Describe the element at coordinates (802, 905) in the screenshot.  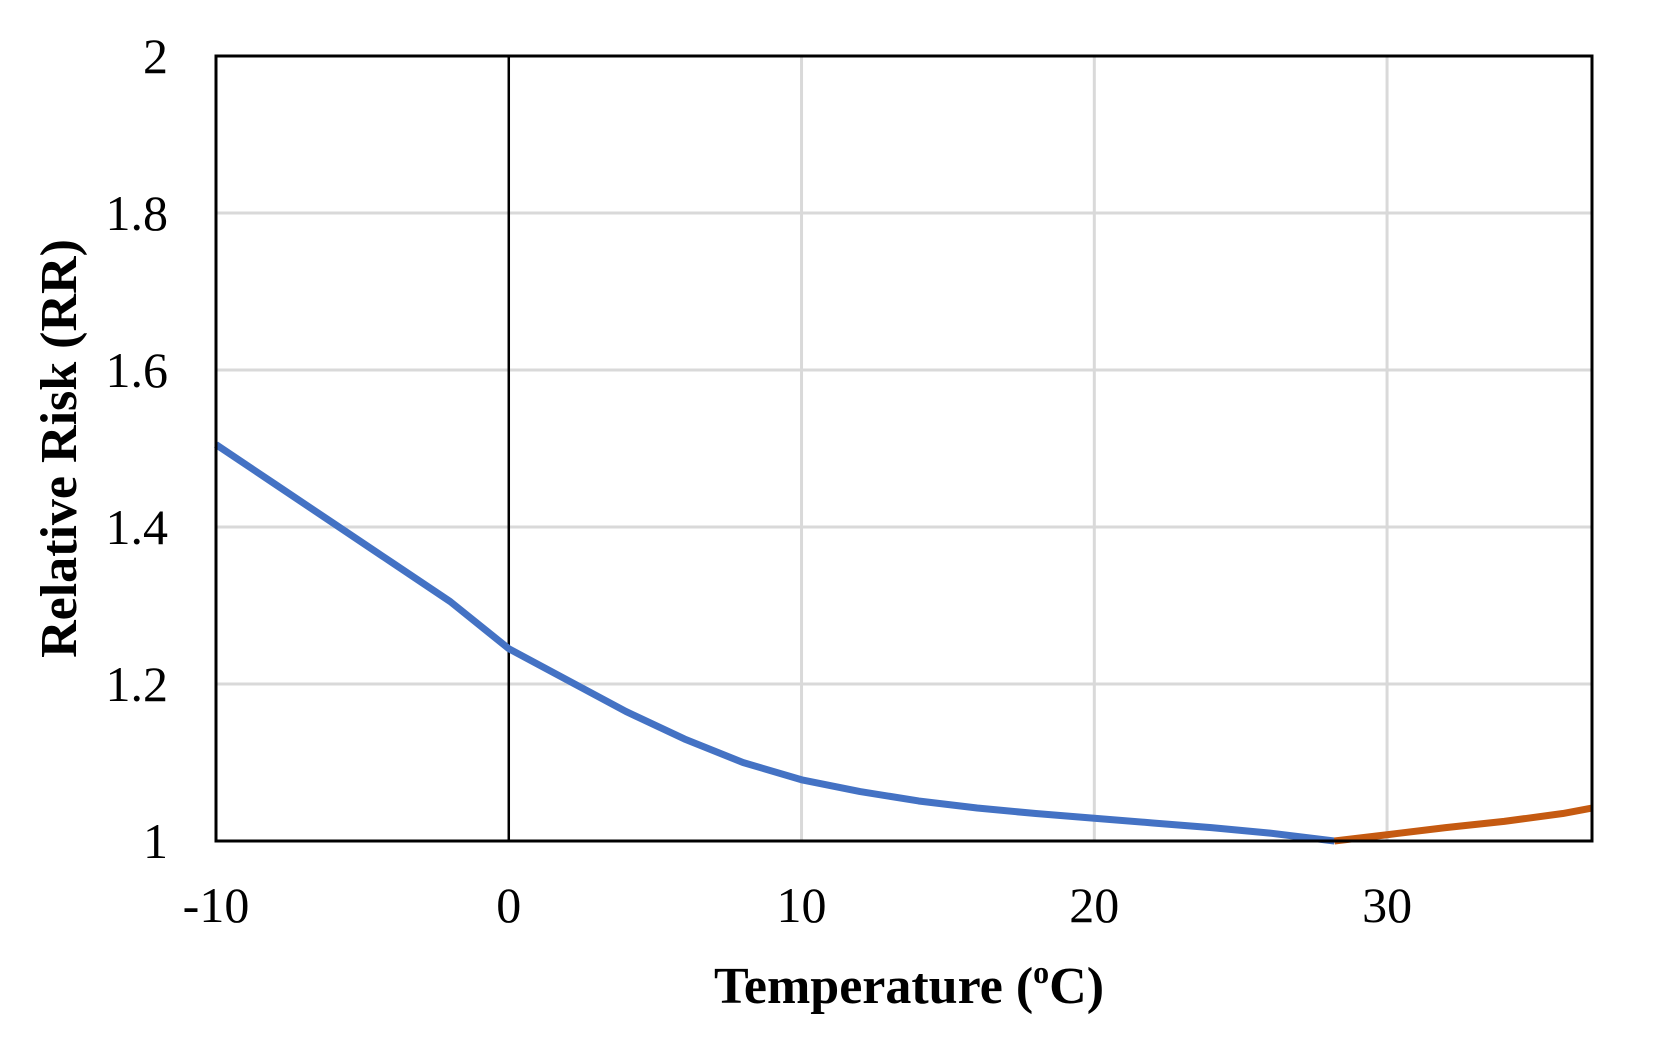
I see `x-tick-label: 10` at that location.